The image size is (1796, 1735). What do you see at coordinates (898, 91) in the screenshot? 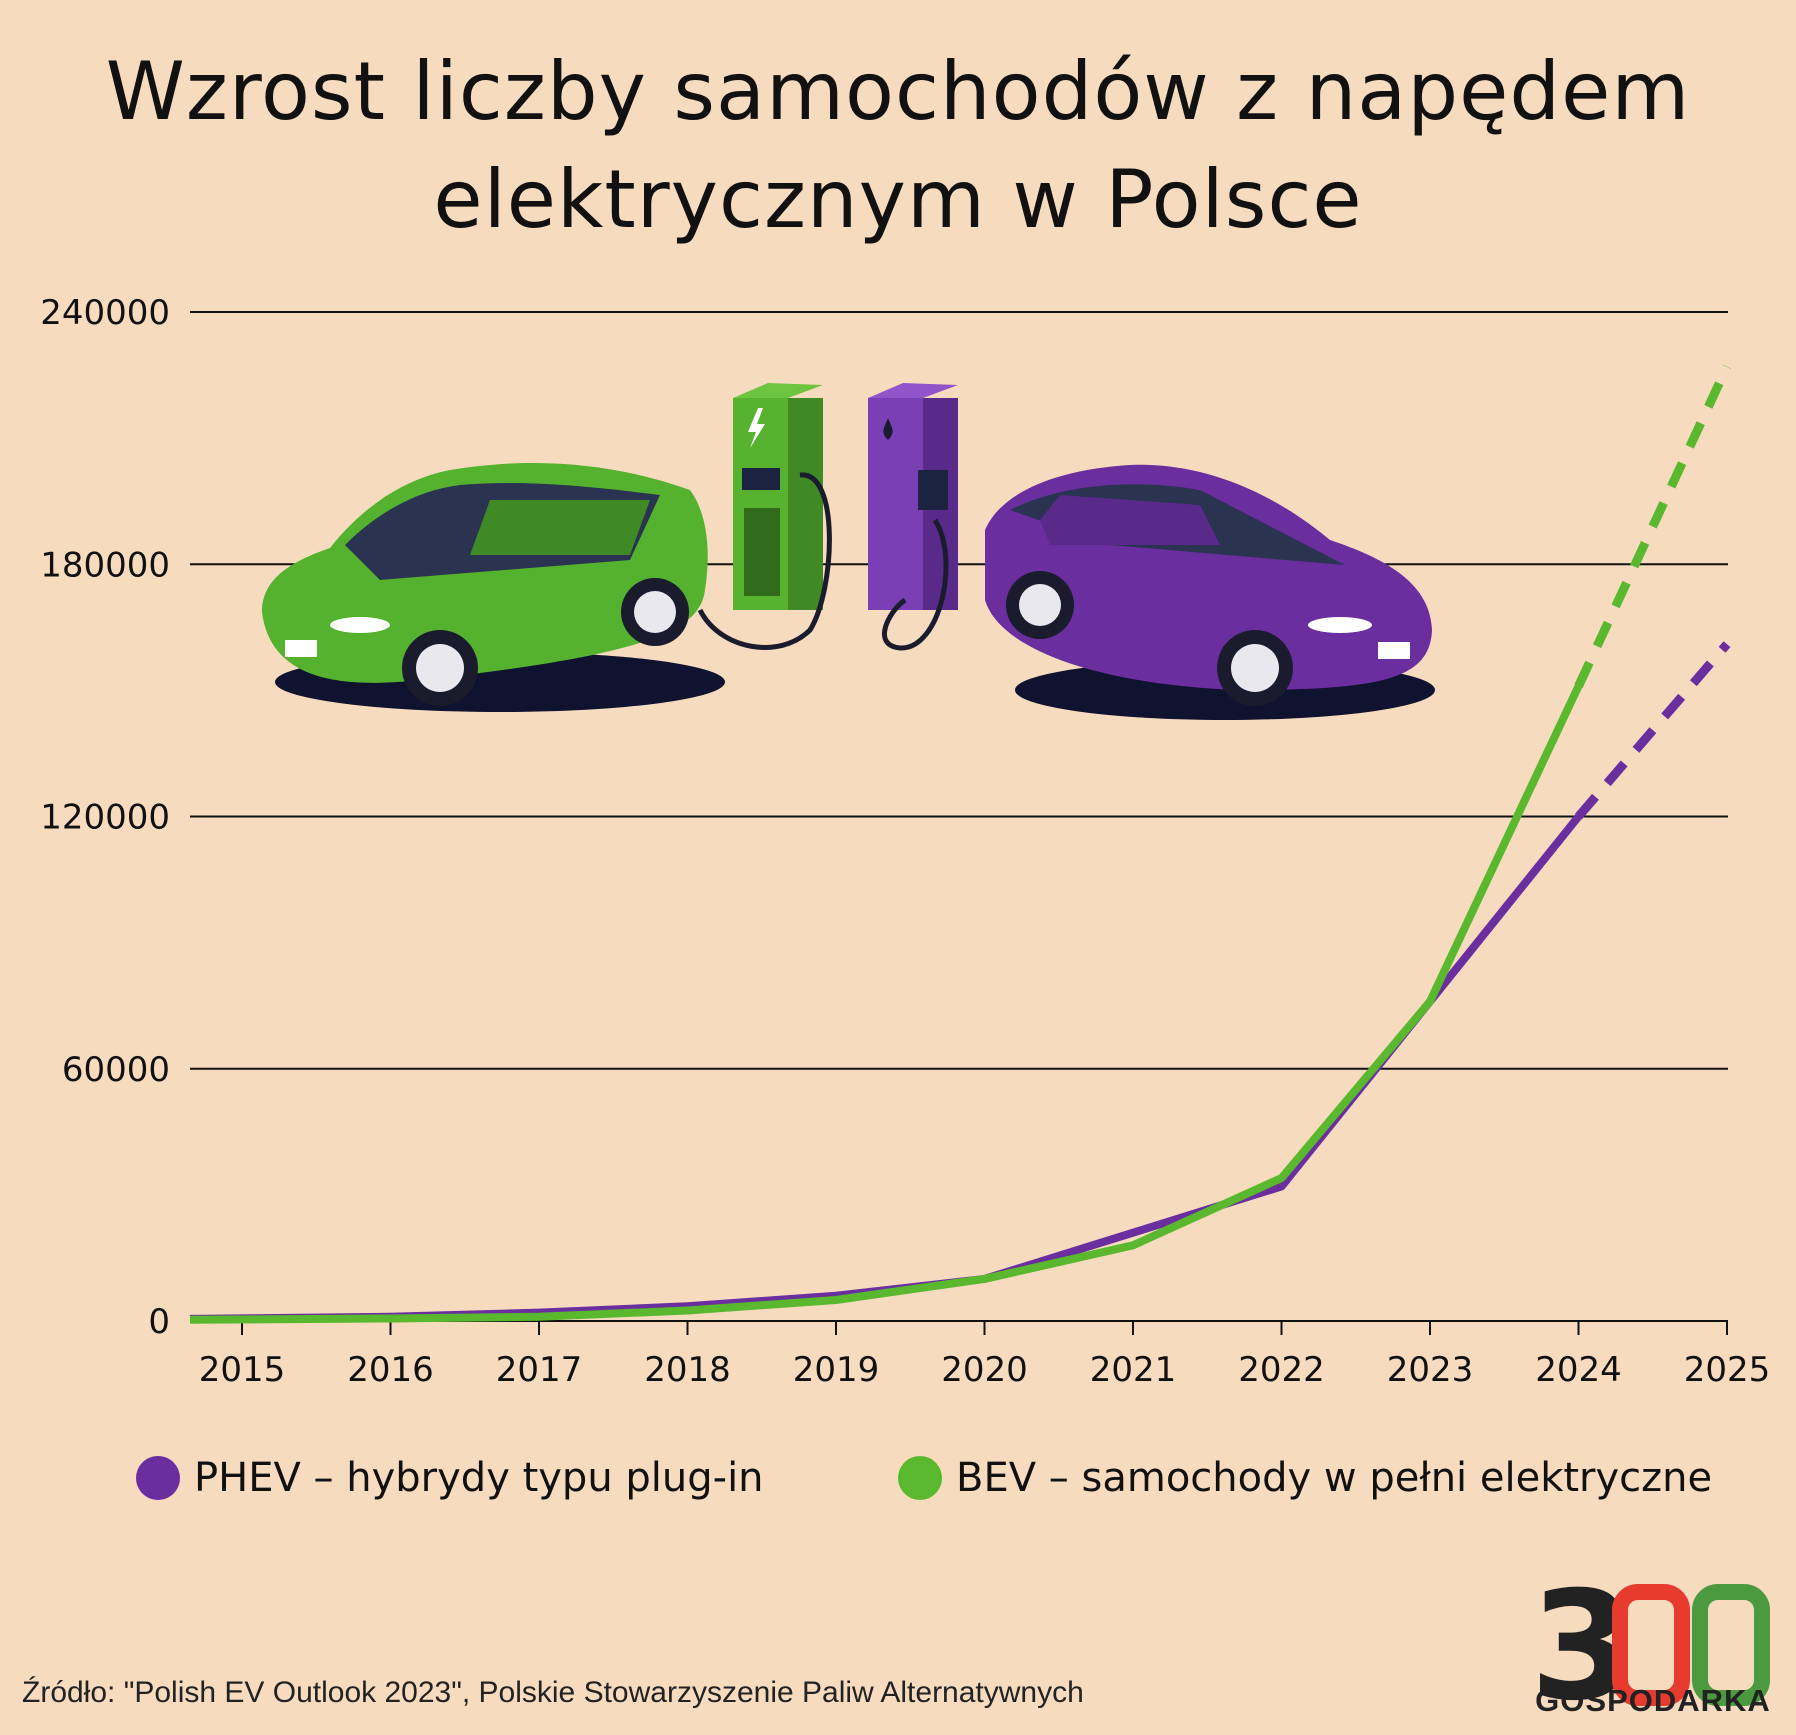
I see `chart-title-line-1: Wzrost liczby samochodów z napędem` at bounding box center [898, 91].